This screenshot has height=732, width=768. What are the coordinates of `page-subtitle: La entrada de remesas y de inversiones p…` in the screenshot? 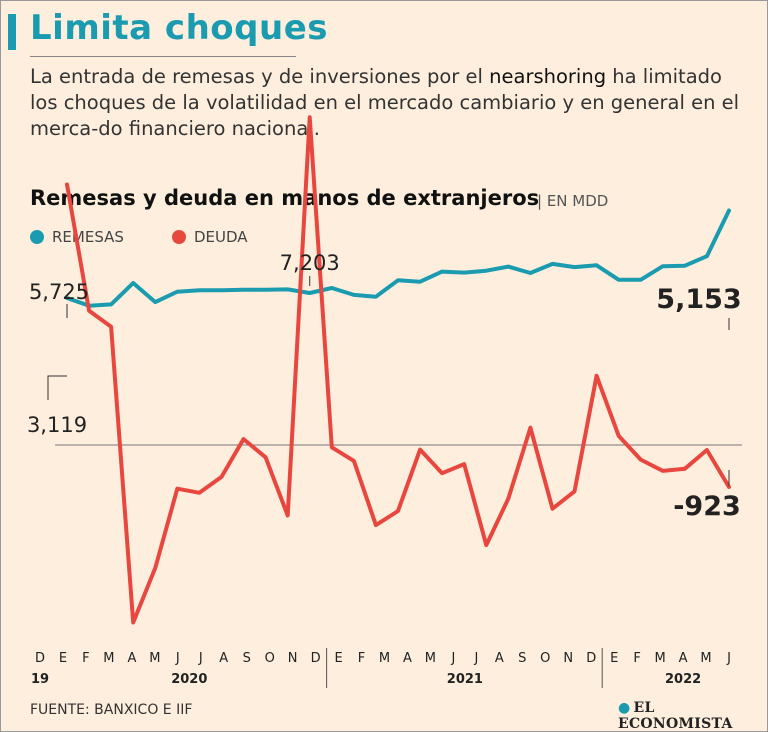 It's located at (390, 103).